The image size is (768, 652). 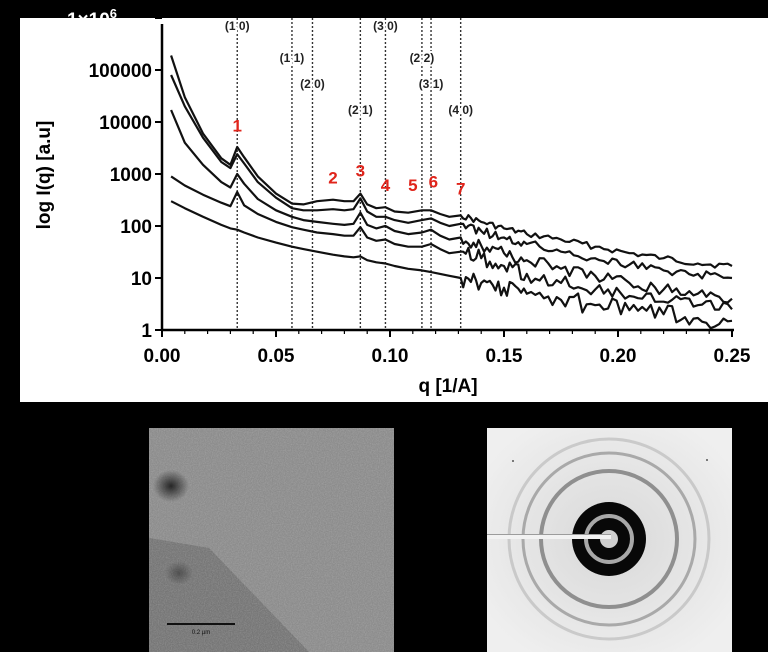 I want to click on x-tick-label: 0.00, so click(x=162, y=356).